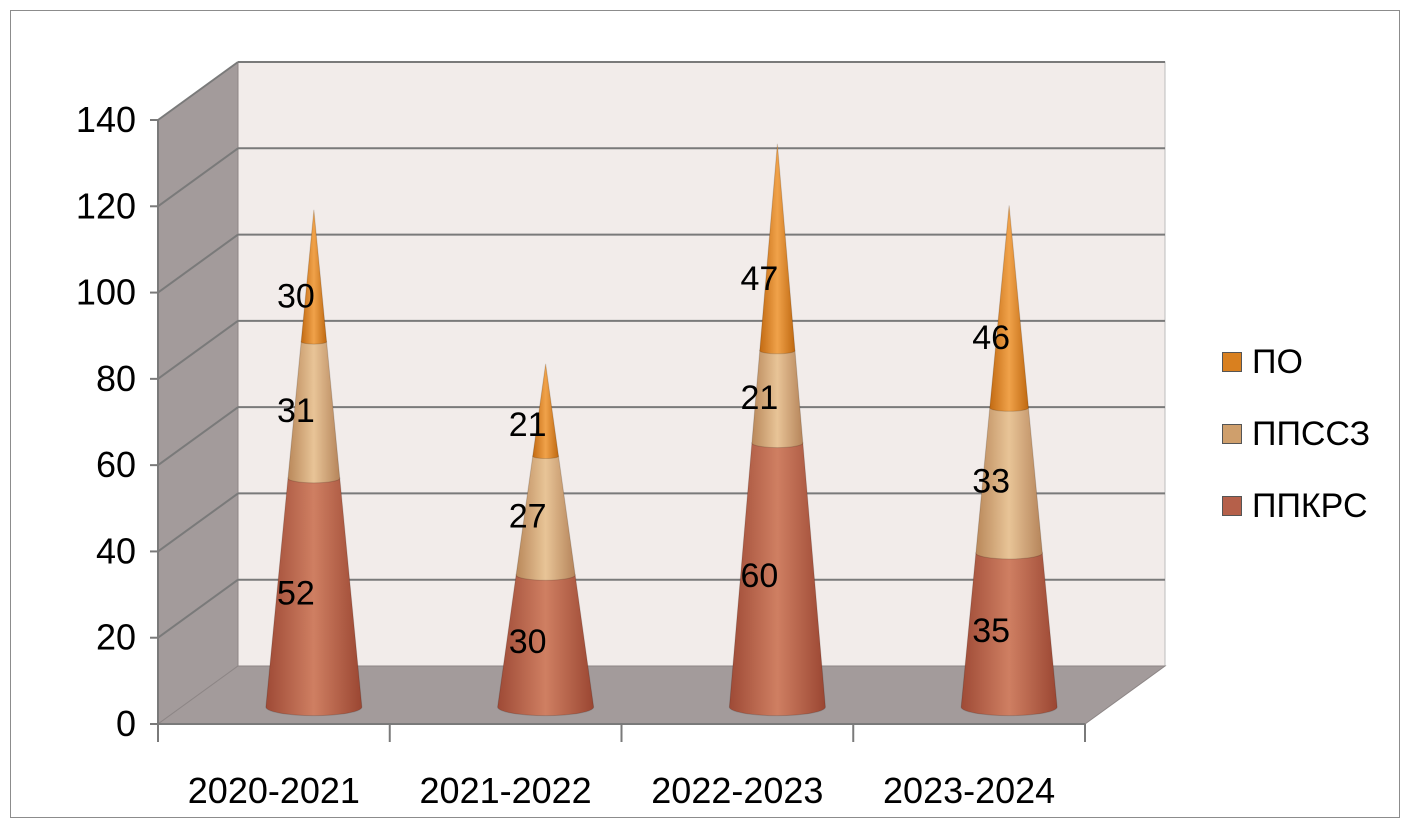 This screenshot has height=831, width=1412. Describe the element at coordinates (969, 790) in the screenshot. I see `x-tick-label: 2023-2024` at that location.